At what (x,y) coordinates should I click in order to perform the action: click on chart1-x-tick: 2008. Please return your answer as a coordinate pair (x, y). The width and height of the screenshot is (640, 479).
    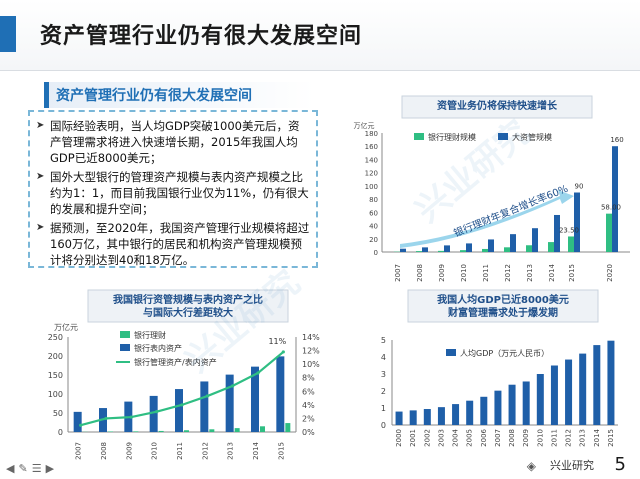
    Looking at the image, I should click on (420, 273).